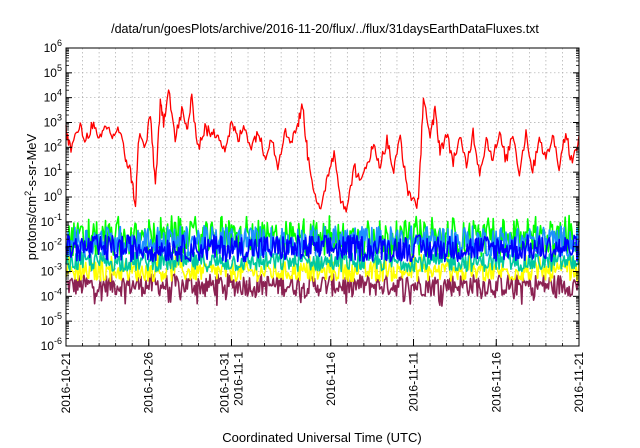 Image resolution: width=640 pixels, height=448 pixels. Describe the element at coordinates (31, 161) in the screenshot. I see `y-axis-label-suffix: -s-sr-MeV` at that location.